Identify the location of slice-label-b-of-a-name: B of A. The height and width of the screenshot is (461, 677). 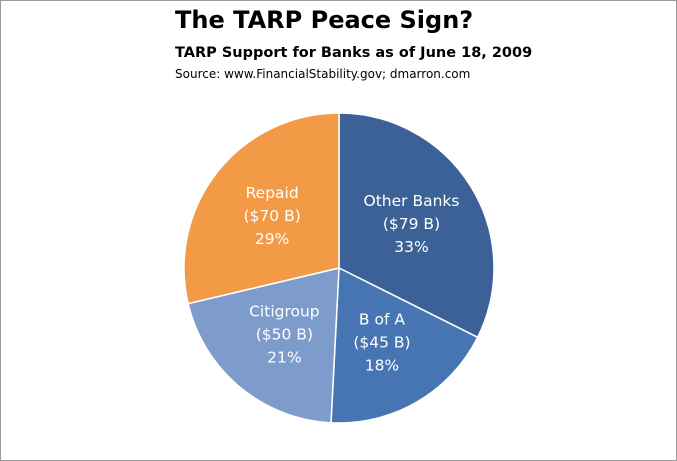
(382, 320).